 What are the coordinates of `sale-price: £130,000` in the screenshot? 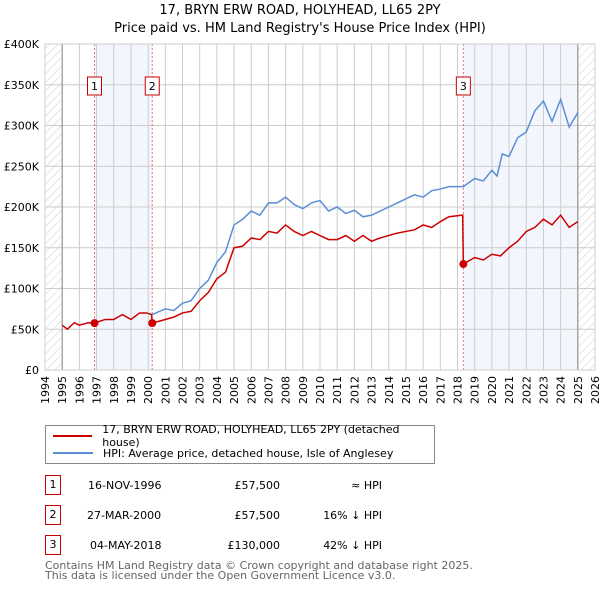 It's located at (254, 545).